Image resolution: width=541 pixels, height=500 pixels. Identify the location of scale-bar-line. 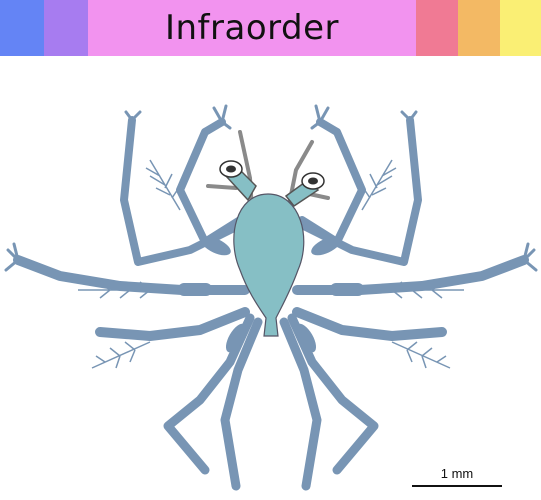
(457, 486).